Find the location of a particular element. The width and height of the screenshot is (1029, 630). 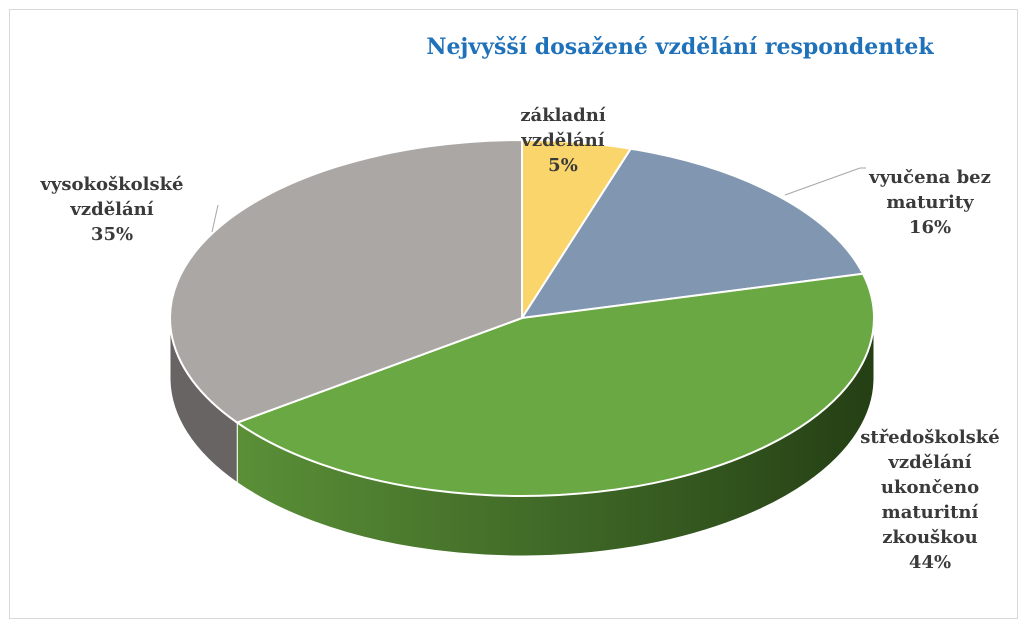

chart-title: Nejvyšší dosažené vzdělání respondentek is located at coordinates (680, 47).